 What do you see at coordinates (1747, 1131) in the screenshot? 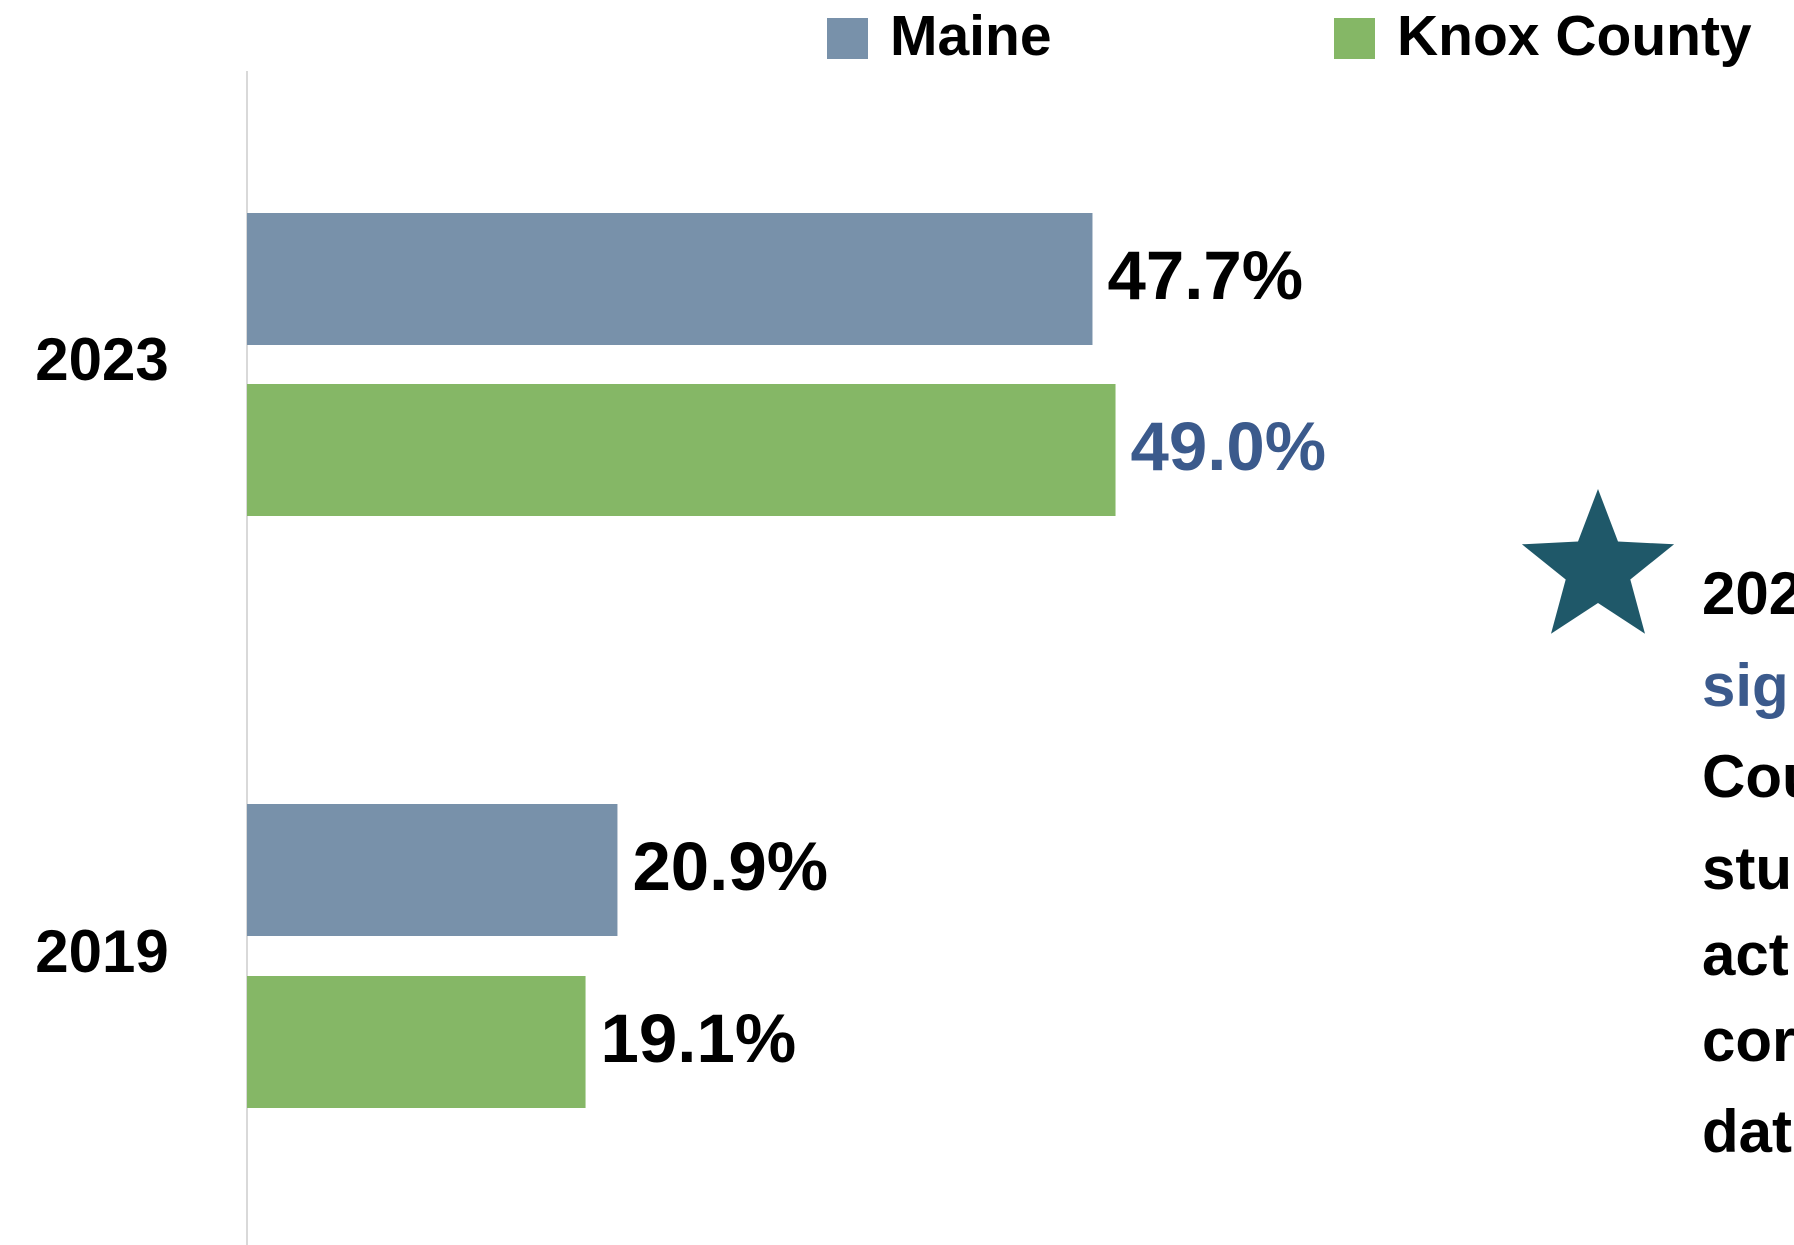
I see `annotation-line: dat` at bounding box center [1747, 1131].